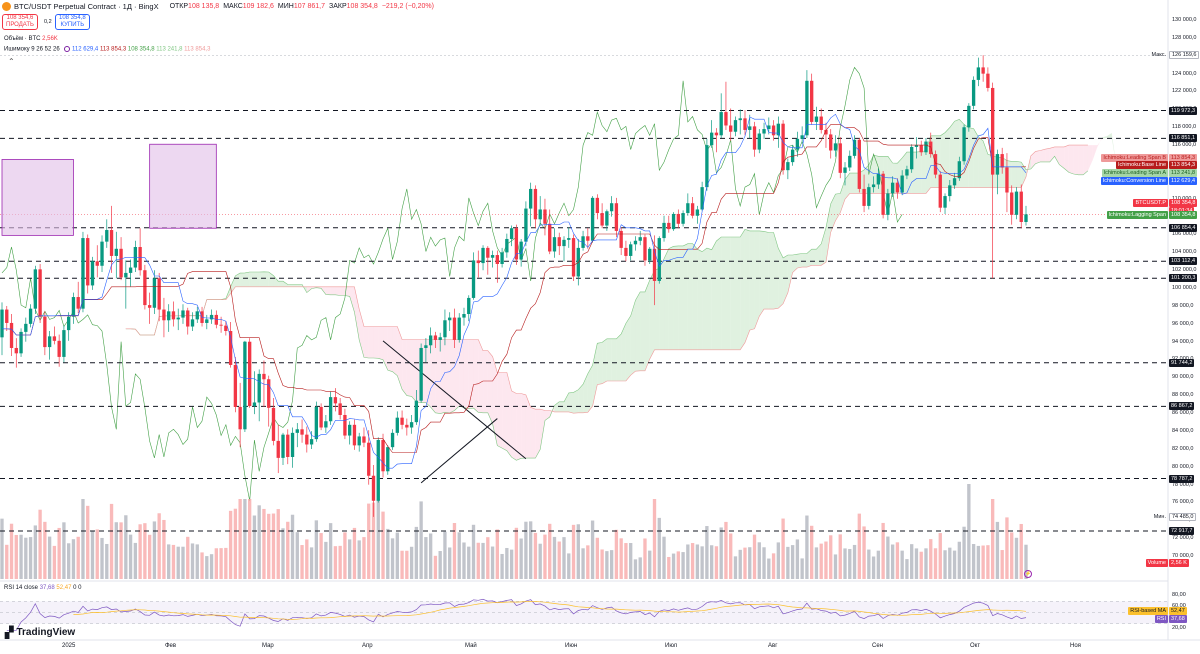 This screenshot has width=1200, height=654. Describe the element at coordinates (67, 49) in the screenshot. I see `visibility-eye-icon` at that location.